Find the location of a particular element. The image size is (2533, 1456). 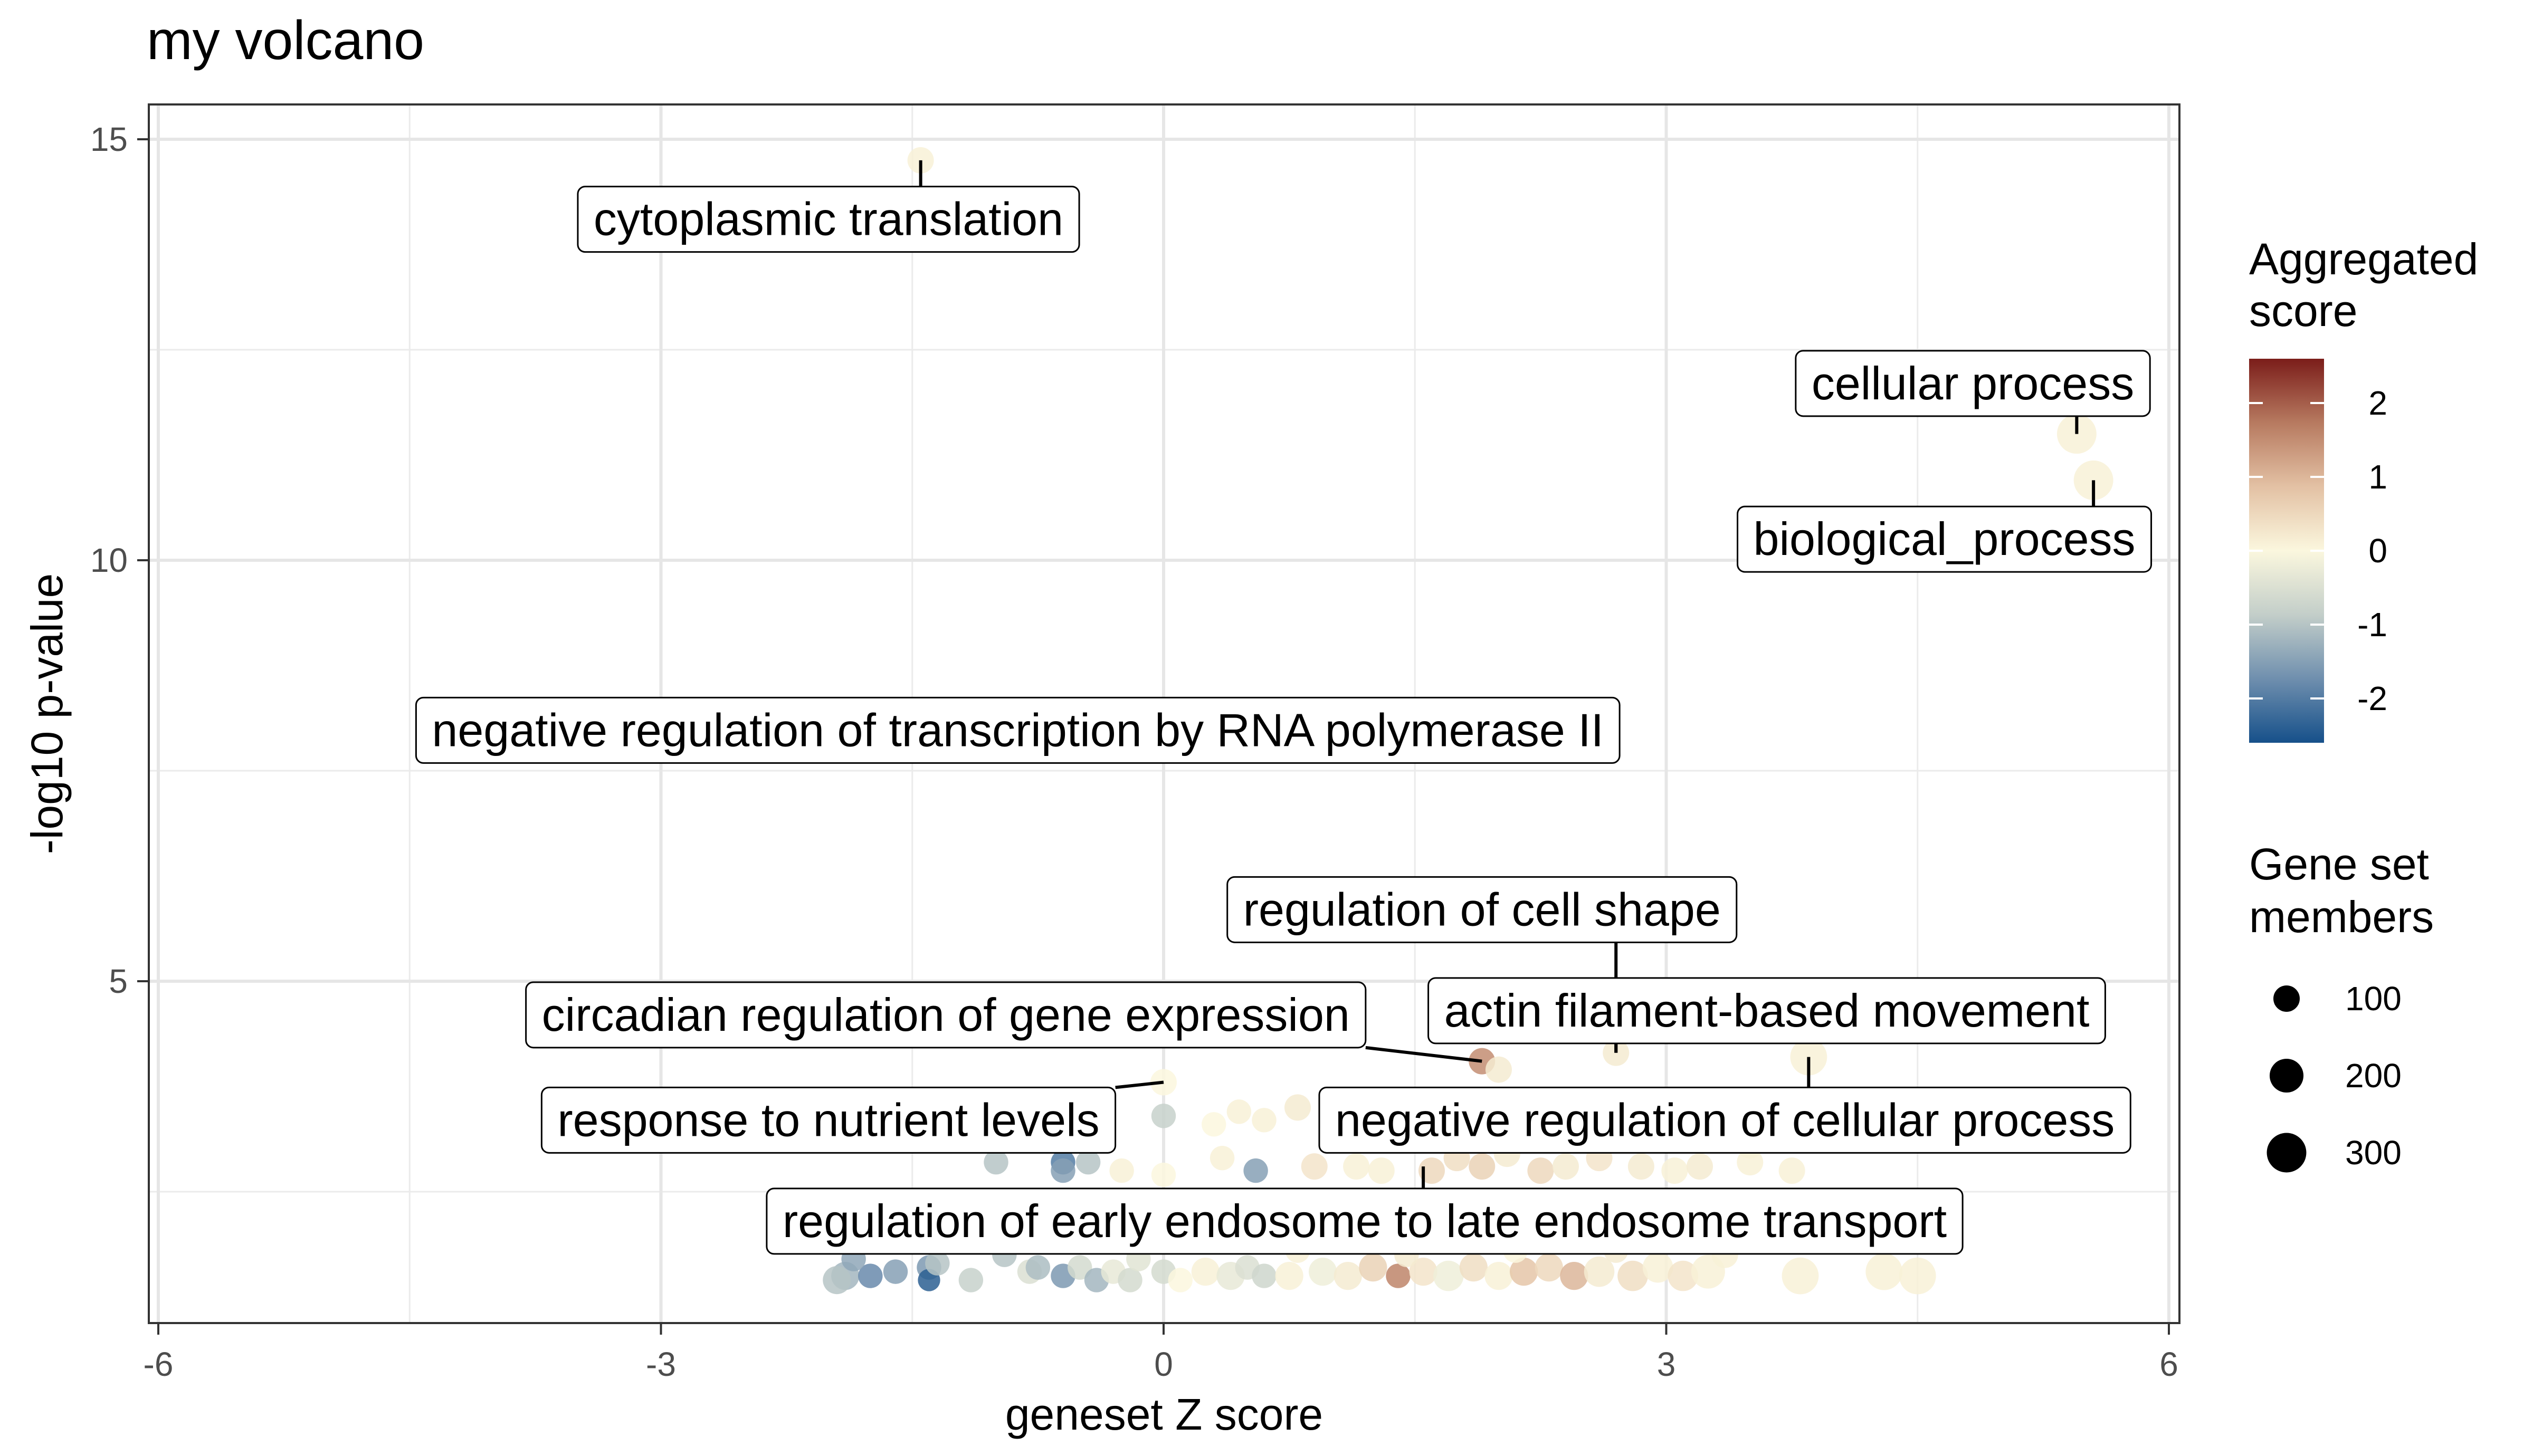

color-tick-label: 1 is located at coordinates (2377, 477).